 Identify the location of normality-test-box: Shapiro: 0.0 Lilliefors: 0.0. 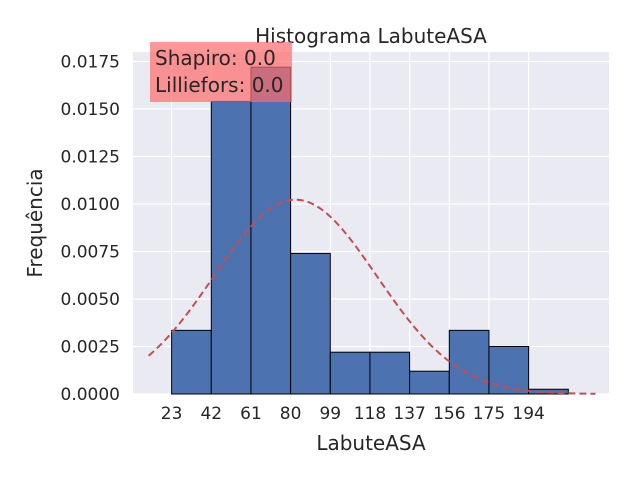
(221, 72).